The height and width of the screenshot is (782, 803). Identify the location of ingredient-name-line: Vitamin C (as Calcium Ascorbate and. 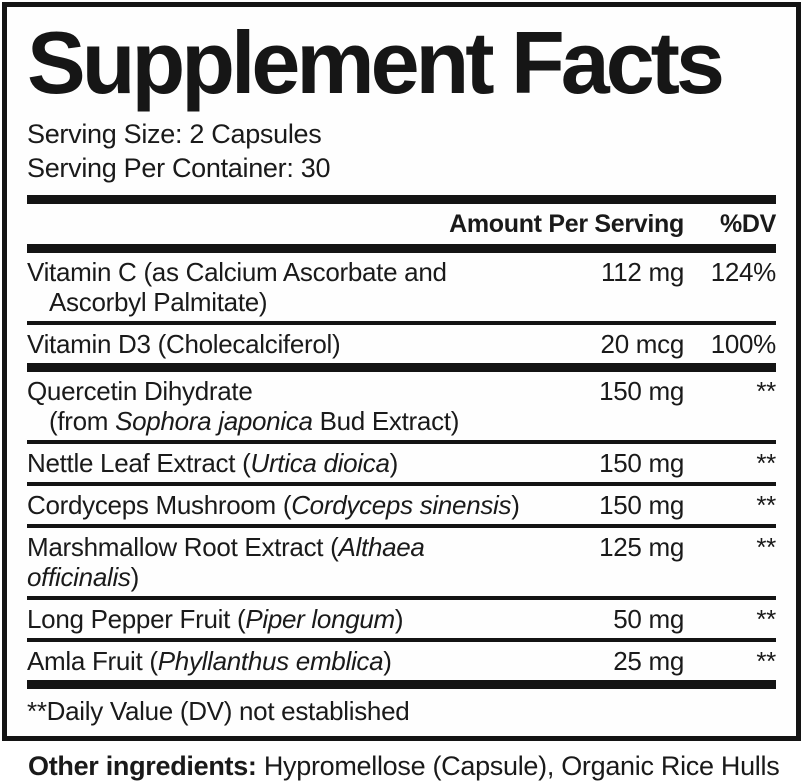
(280, 272).